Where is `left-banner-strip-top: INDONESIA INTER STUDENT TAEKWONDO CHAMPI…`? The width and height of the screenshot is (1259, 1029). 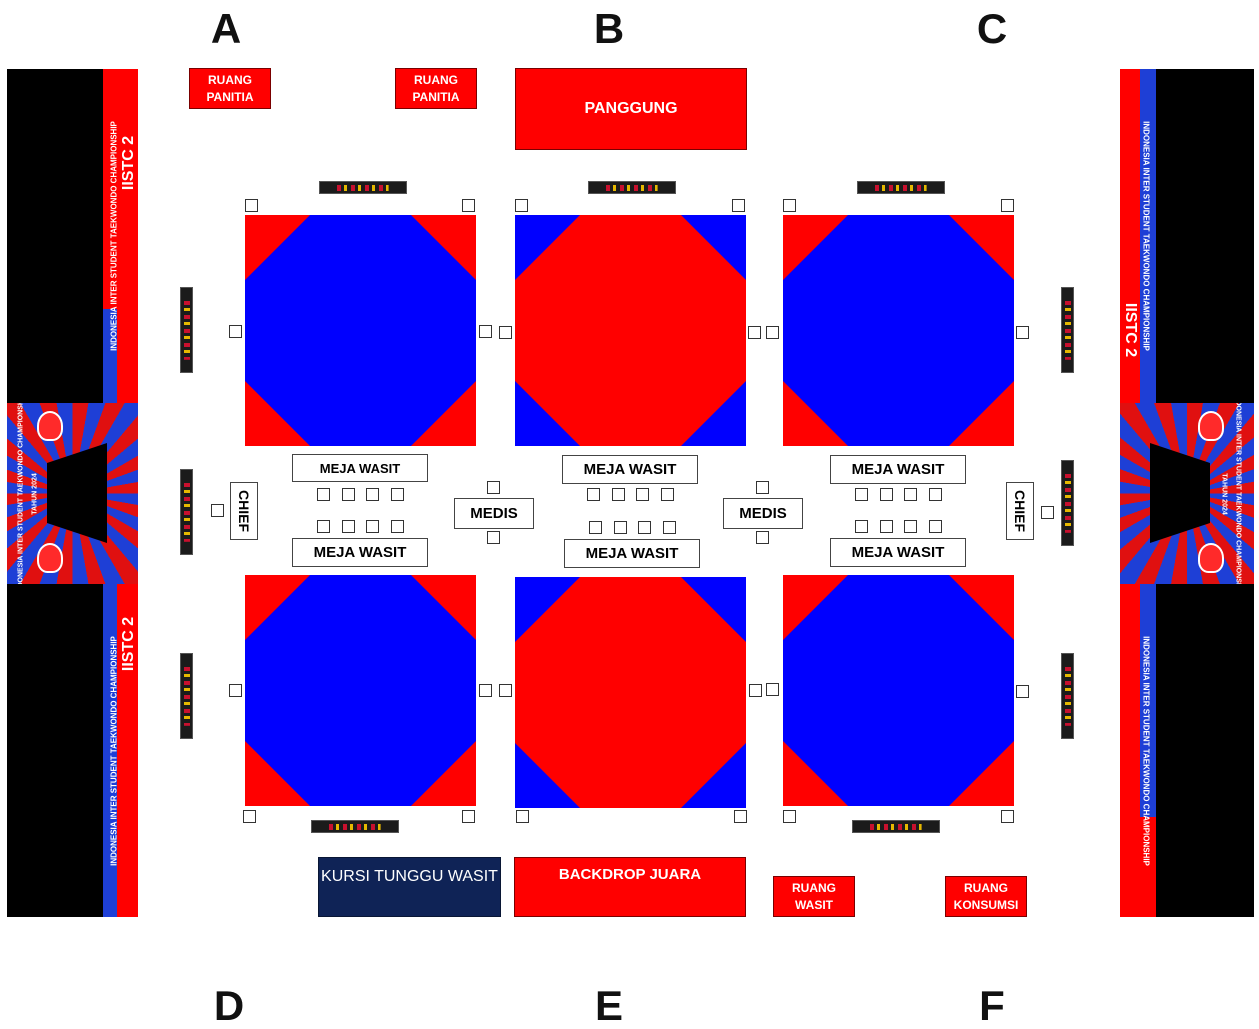
left-banner-strip-top: INDONESIA INTER STUDENT TAEKWONDO CHAMPI… is located at coordinates (120, 236).